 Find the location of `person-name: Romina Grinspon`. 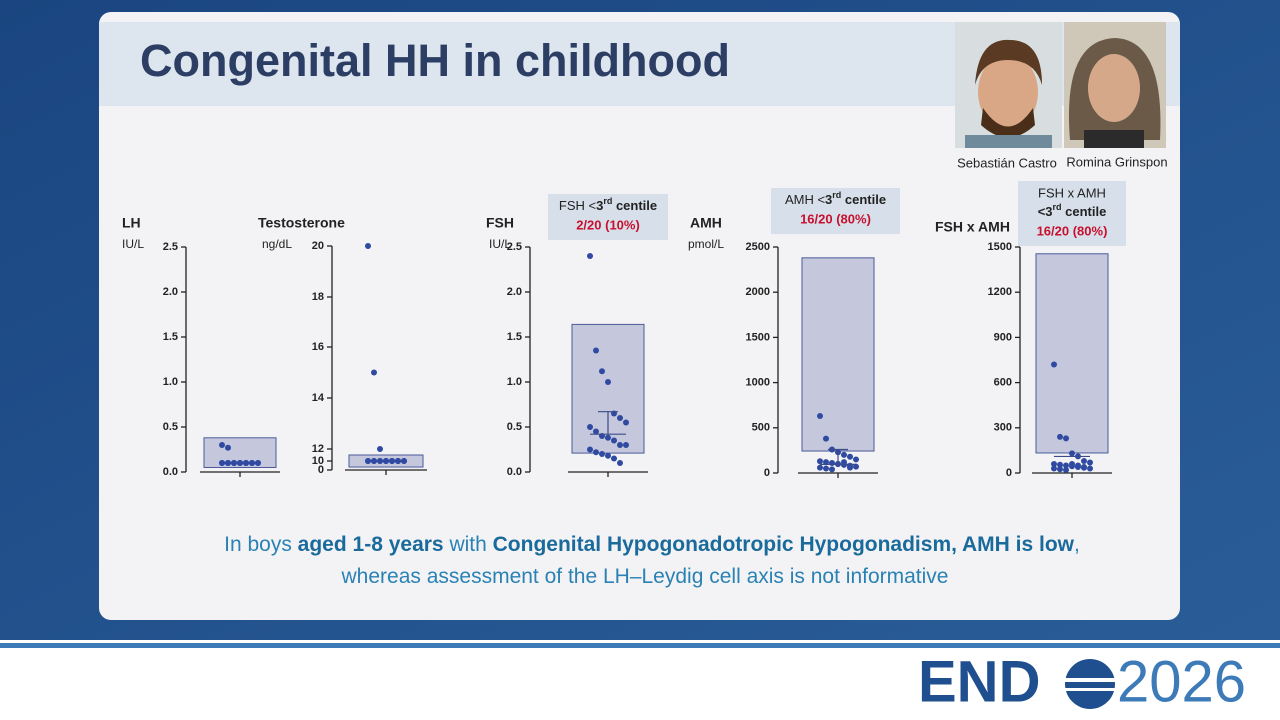

person-name: Romina Grinspon is located at coordinates (1116, 161).